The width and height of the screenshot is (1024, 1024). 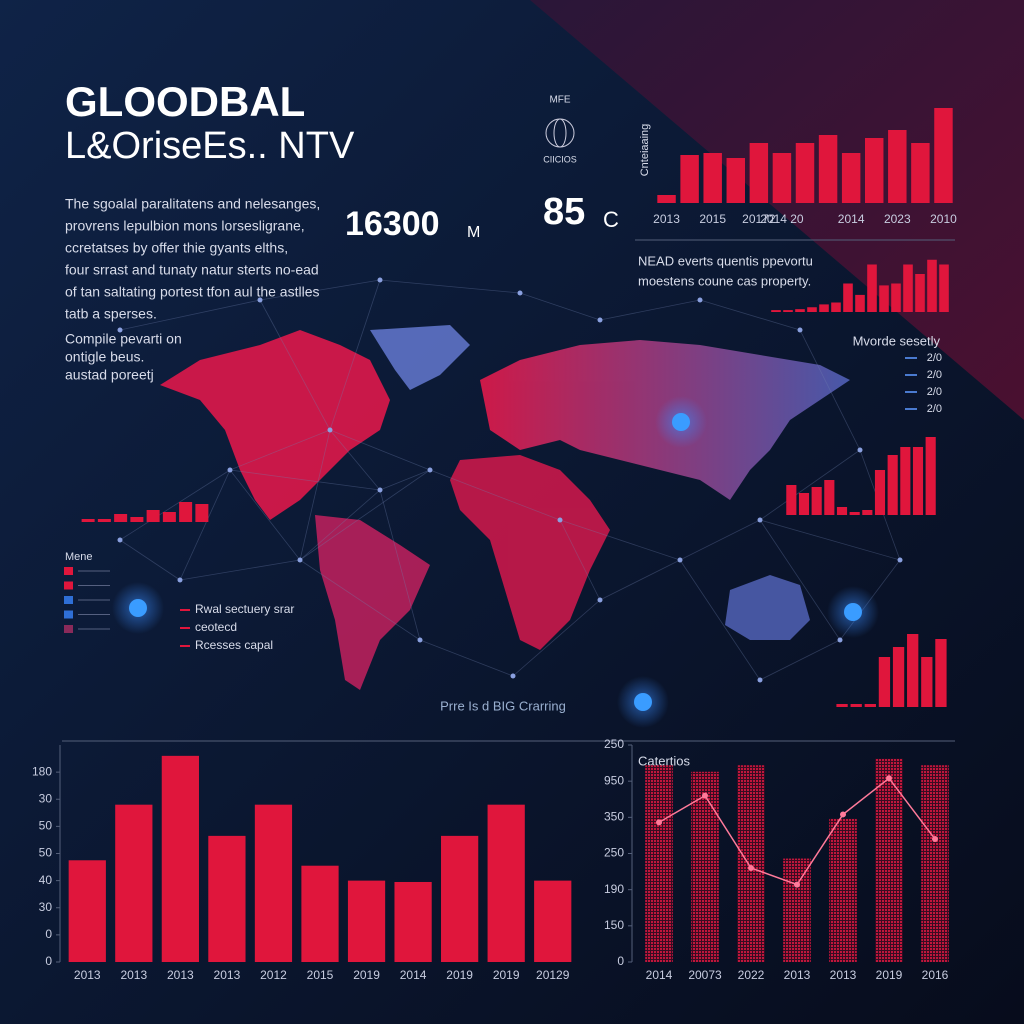 What do you see at coordinates (48, 961) in the screenshot?
I see `y-tick-label: 0` at bounding box center [48, 961].